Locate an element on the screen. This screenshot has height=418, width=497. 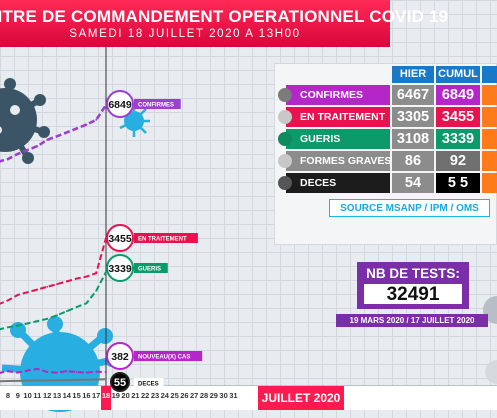
x-tick-label: 9 is located at coordinates (18, 395).